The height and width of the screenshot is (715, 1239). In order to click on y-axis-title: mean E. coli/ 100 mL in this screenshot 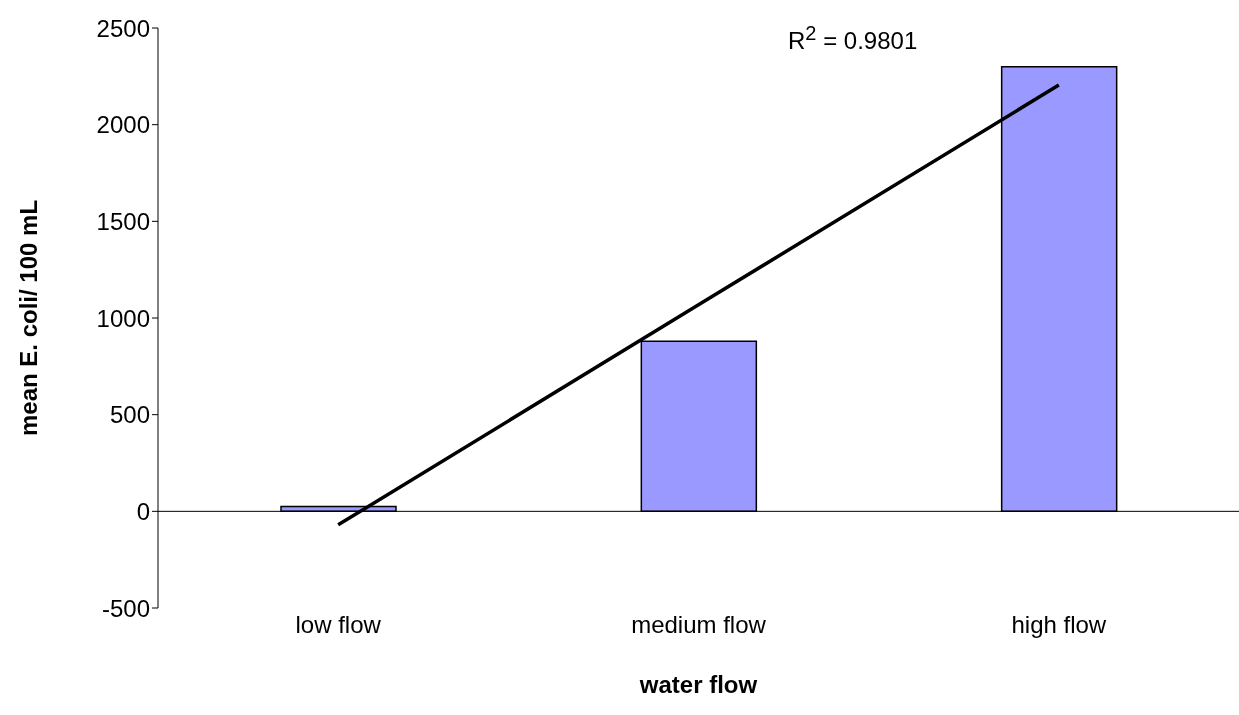, I will do `click(28, 318)`.